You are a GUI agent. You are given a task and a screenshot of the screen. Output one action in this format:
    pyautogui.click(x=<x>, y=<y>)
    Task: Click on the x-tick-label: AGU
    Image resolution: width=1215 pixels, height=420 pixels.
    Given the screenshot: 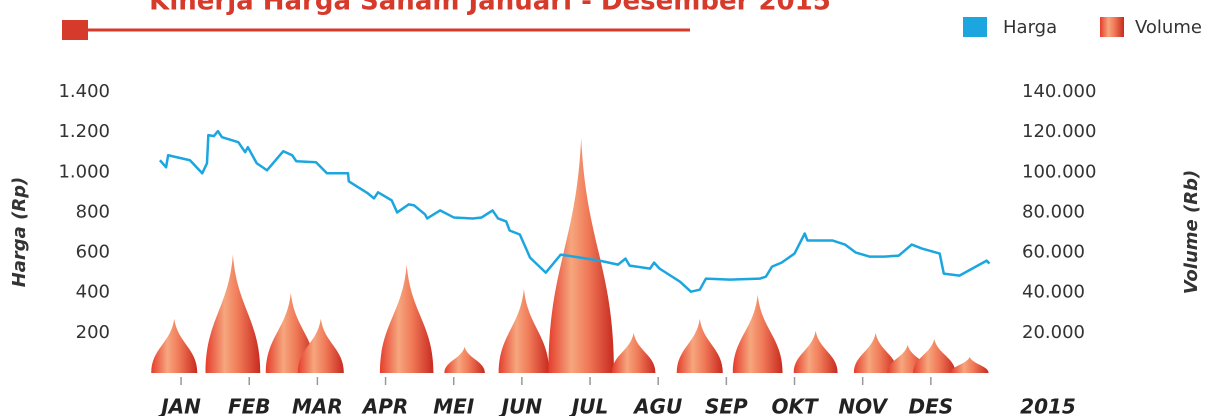 What is the action you would take?
    pyautogui.click(x=657, y=406)
    